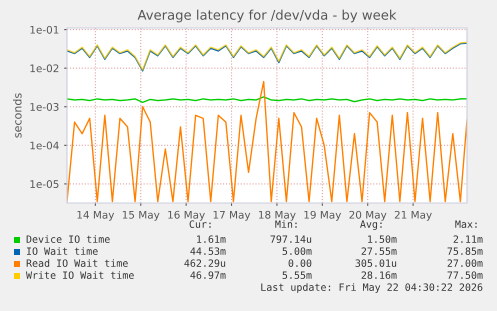 This screenshot has width=497, height=311. What do you see at coordinates (44, 146) in the screenshot?
I see `y-tick-label: 1e-04` at bounding box center [44, 146].